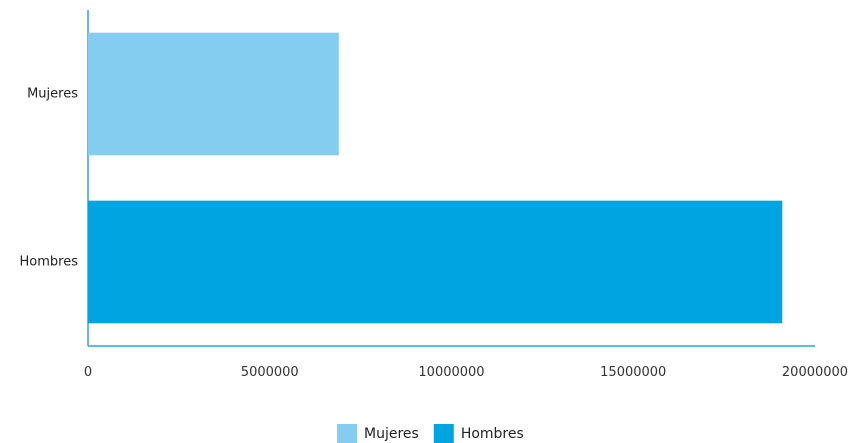  I want to click on x-tick-label: 15000000, so click(633, 372).